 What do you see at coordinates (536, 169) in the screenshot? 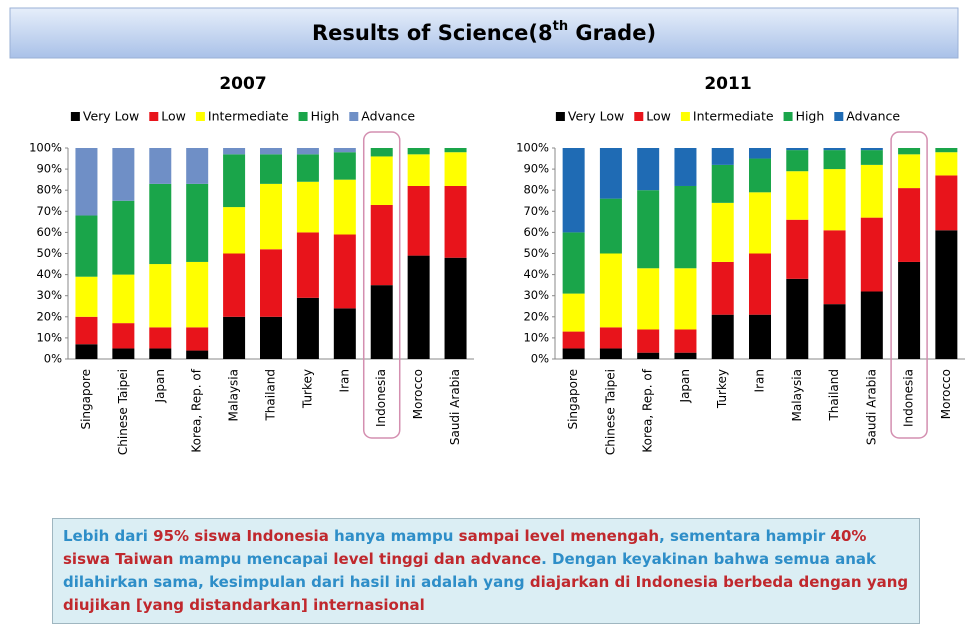
I see `y-tick-label: 90%` at bounding box center [536, 169].